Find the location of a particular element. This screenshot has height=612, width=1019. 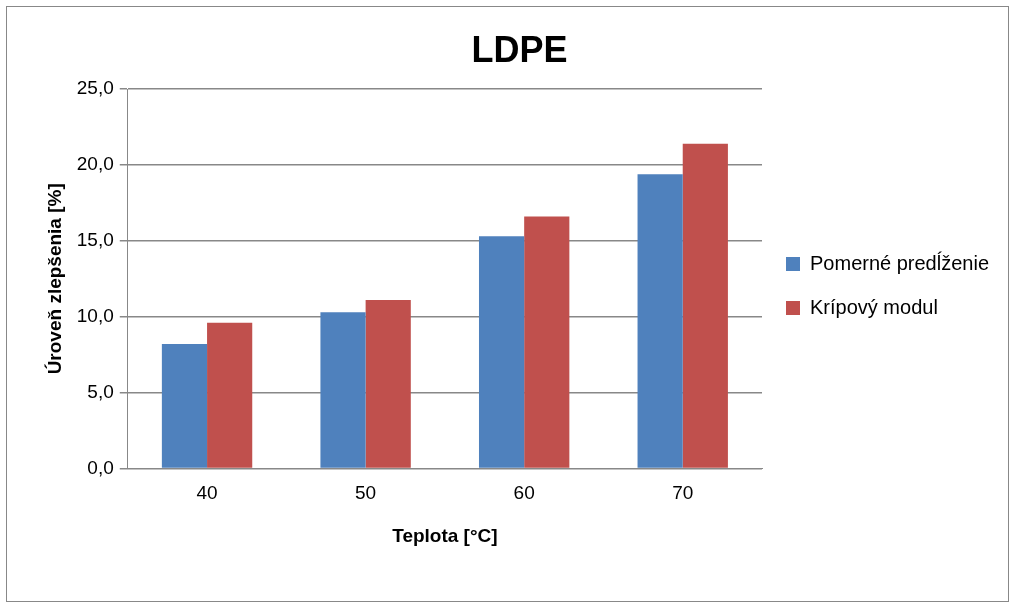

y-tick-label: 10,0 is located at coordinates (95, 315).